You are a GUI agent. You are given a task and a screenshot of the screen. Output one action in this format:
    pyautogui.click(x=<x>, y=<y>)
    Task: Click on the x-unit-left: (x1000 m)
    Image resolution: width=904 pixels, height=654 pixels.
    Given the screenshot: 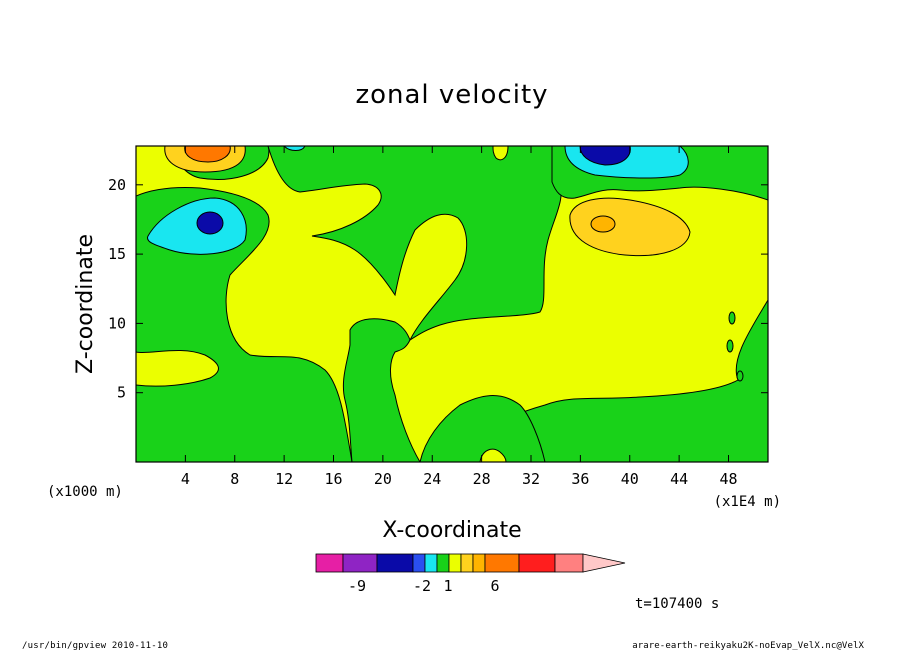 What is the action you would take?
    pyautogui.click(x=85, y=492)
    